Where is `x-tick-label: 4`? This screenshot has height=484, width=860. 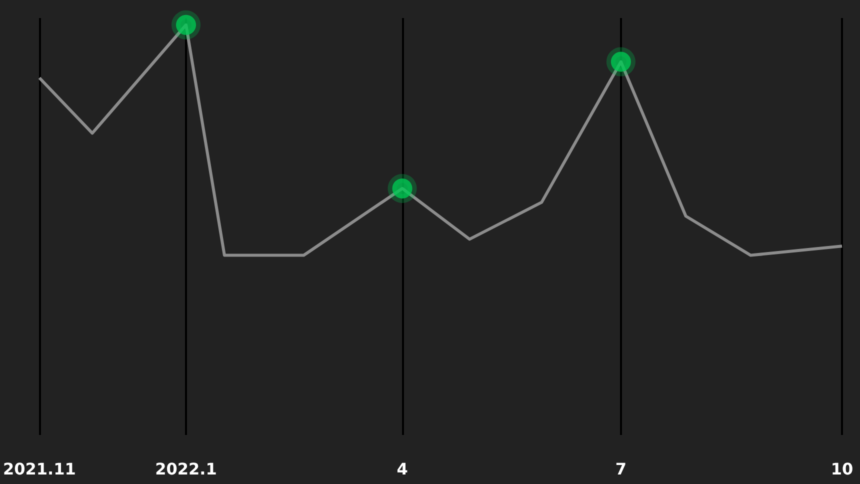
x-tick-label: 4 is located at coordinates (402, 469).